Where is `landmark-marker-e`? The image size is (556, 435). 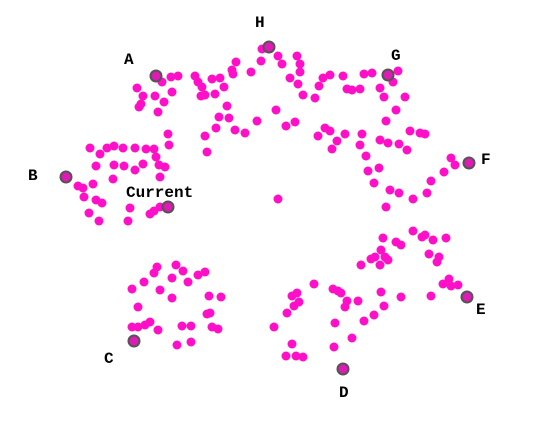
landmark-marker-e is located at coordinates (467, 297).